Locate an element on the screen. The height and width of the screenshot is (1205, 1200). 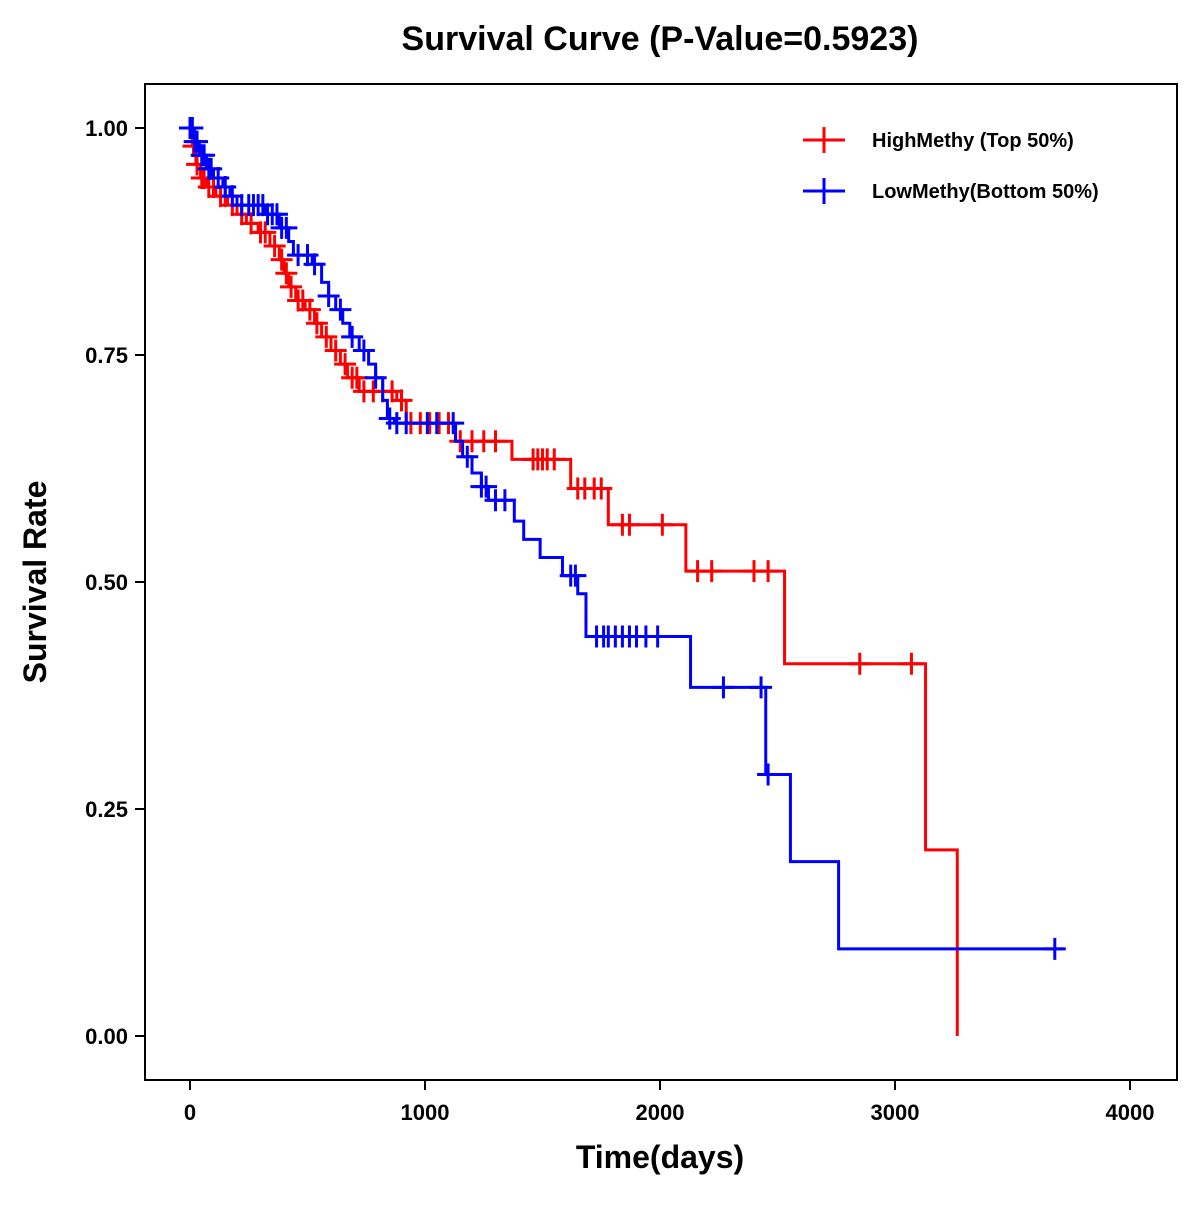
y-axis: 0.00 0.25 0.50 0.75 1.00 is located at coordinates (115, 582).